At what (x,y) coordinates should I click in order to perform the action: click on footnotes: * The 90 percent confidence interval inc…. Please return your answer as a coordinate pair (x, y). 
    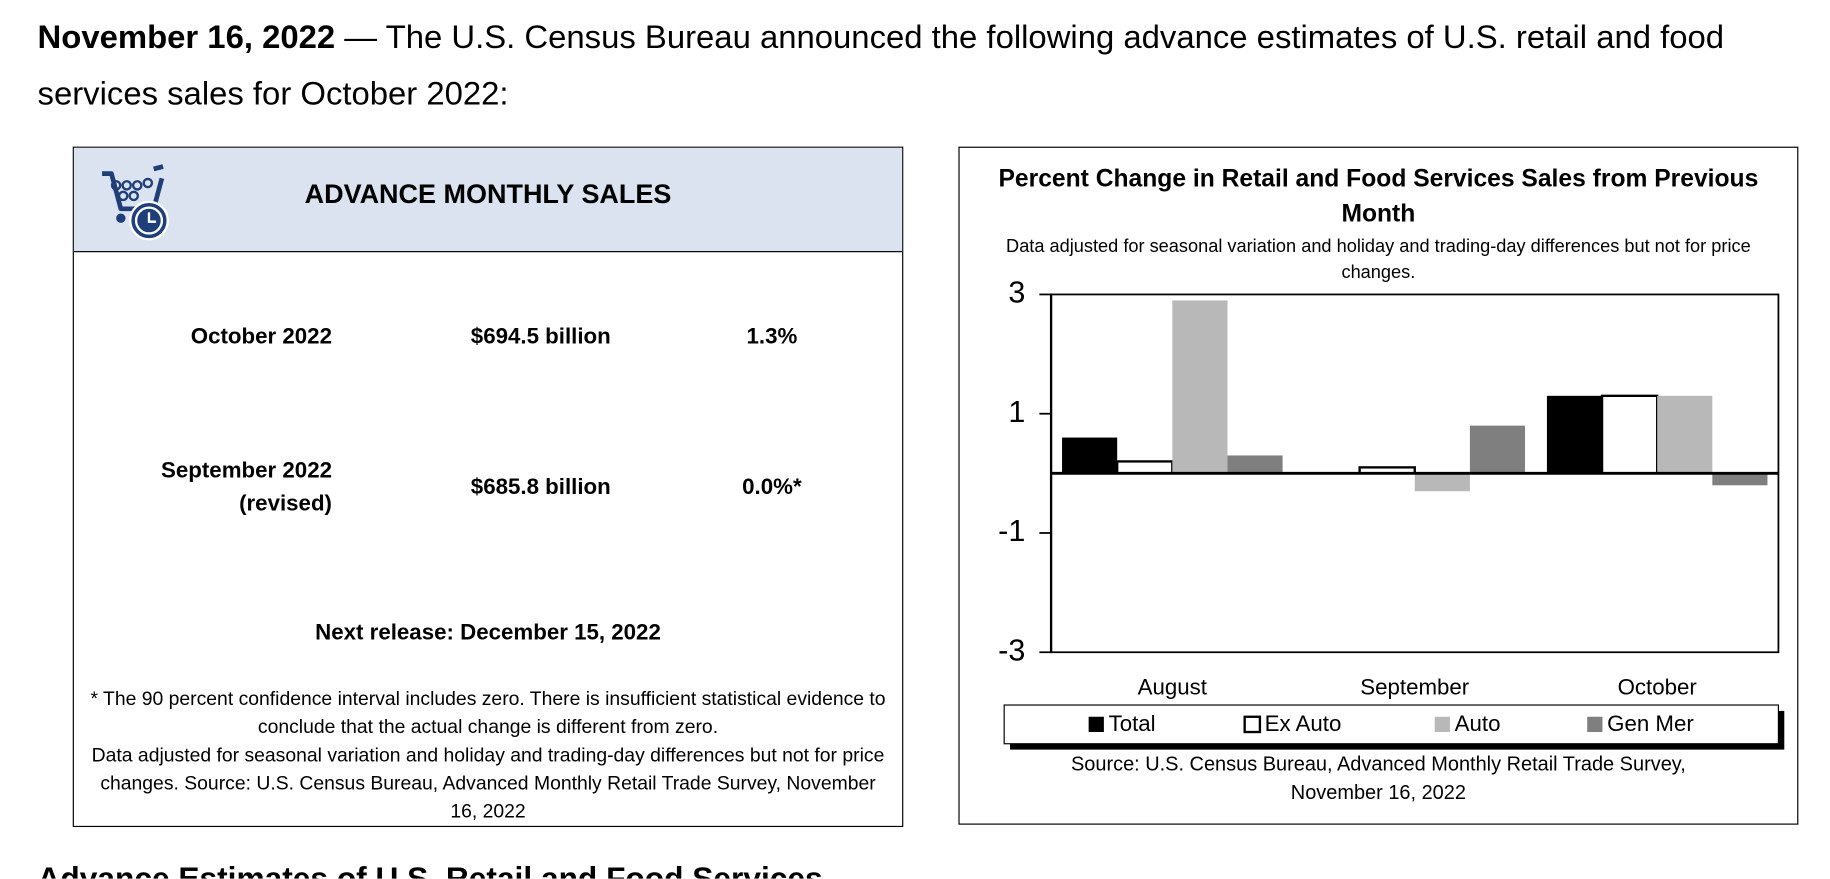
    Looking at the image, I should click on (488, 755).